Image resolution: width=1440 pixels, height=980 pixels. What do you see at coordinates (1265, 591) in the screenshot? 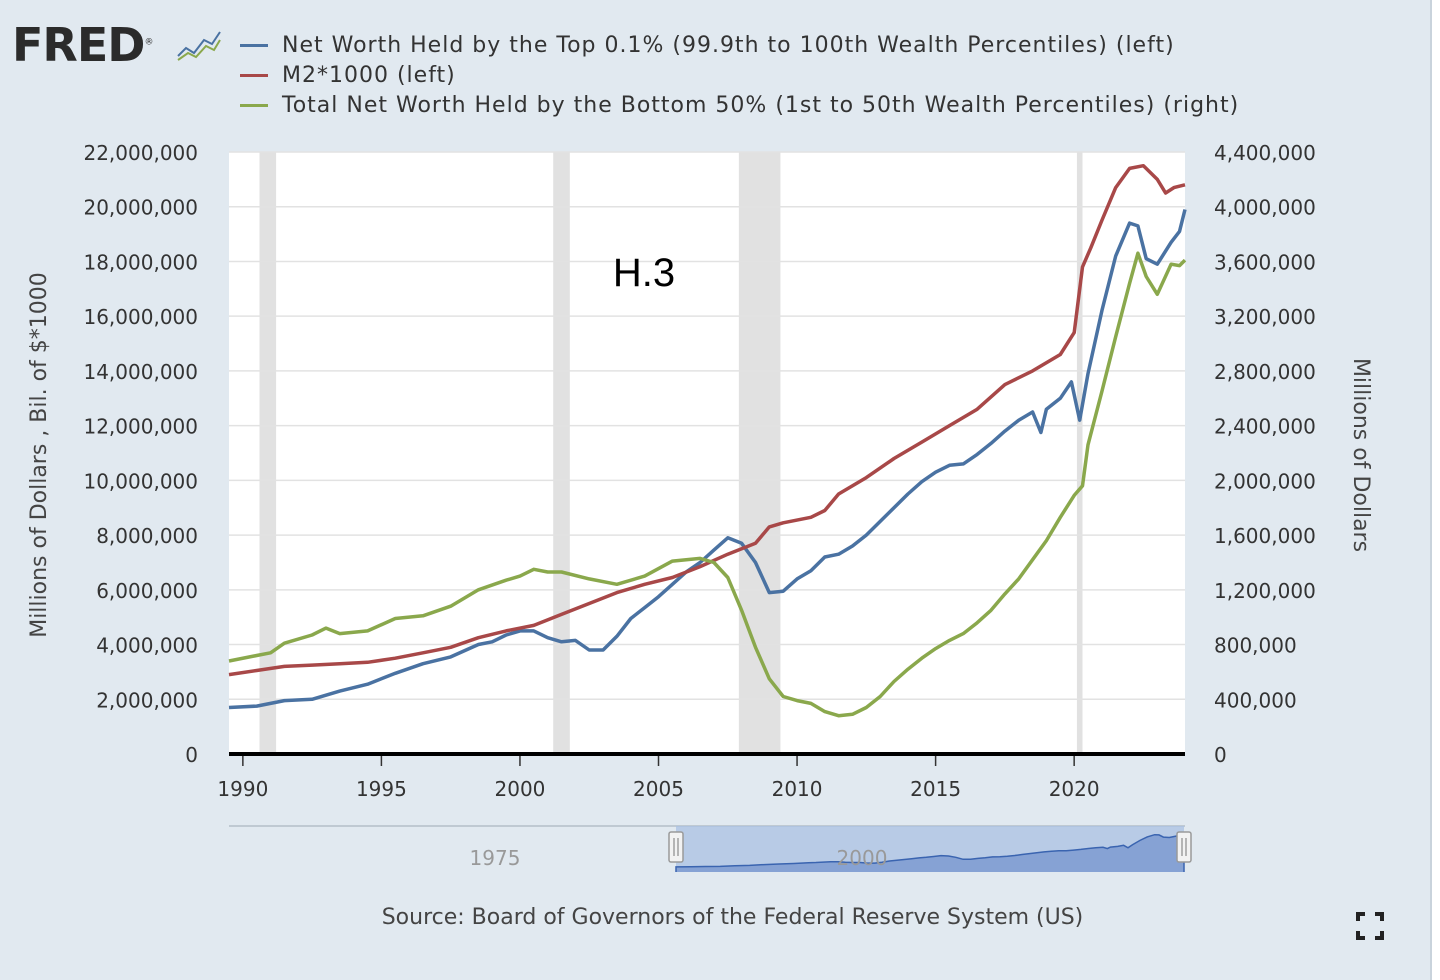
I see `y-right-tick-label: 1,200,000` at bounding box center [1265, 591].